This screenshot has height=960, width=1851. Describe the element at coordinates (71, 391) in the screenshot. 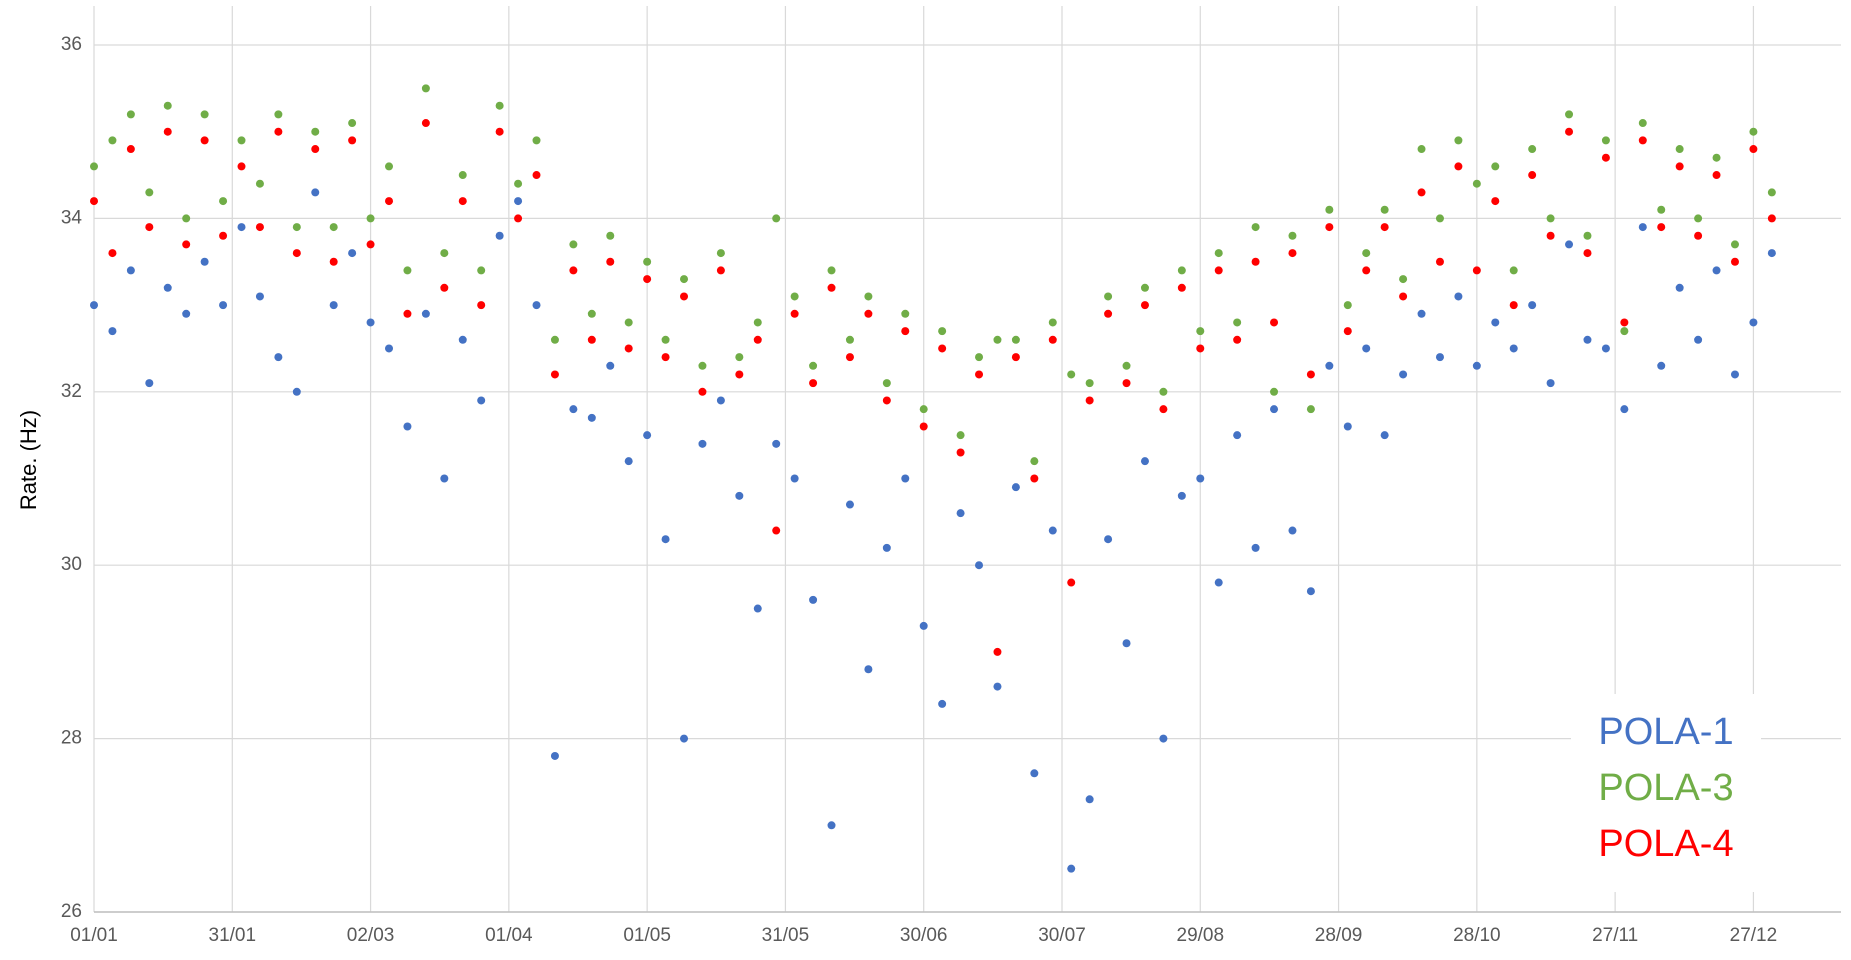

I see `y-tick-label: 32` at that location.